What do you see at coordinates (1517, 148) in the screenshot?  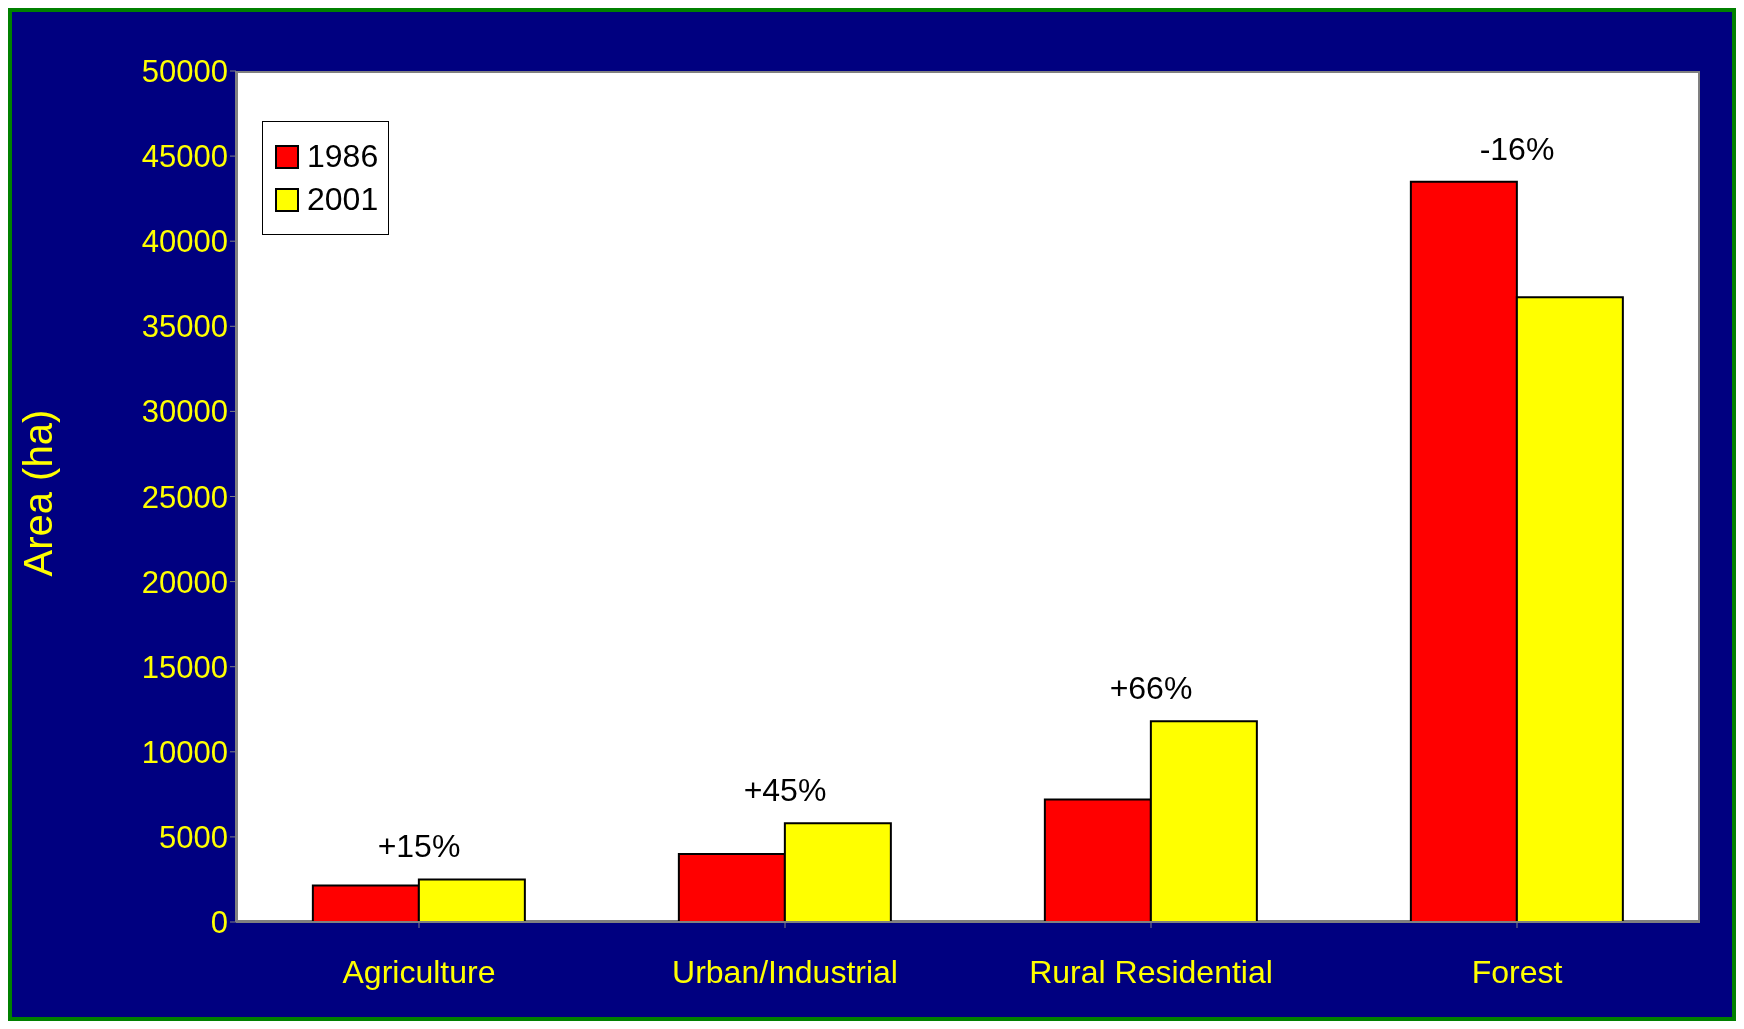 I see `annotation: -16%` at bounding box center [1517, 148].